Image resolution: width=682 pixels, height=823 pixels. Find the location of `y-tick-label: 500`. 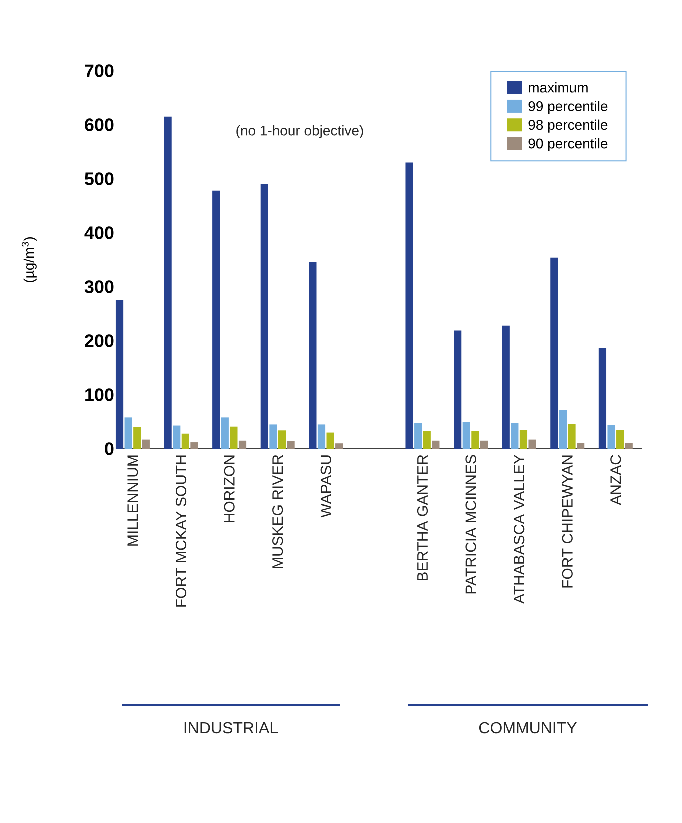

y-tick-label: 500 is located at coordinates (99, 179).